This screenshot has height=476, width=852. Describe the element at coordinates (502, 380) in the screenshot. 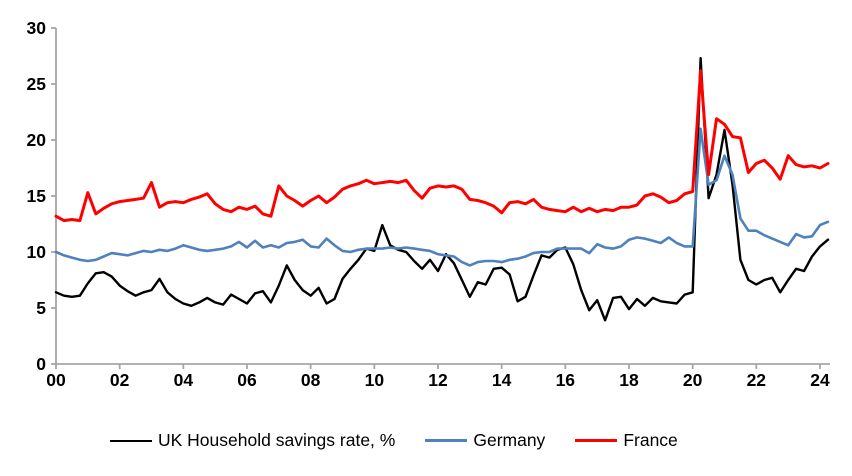

I see `x-tick-label: 14` at that location.